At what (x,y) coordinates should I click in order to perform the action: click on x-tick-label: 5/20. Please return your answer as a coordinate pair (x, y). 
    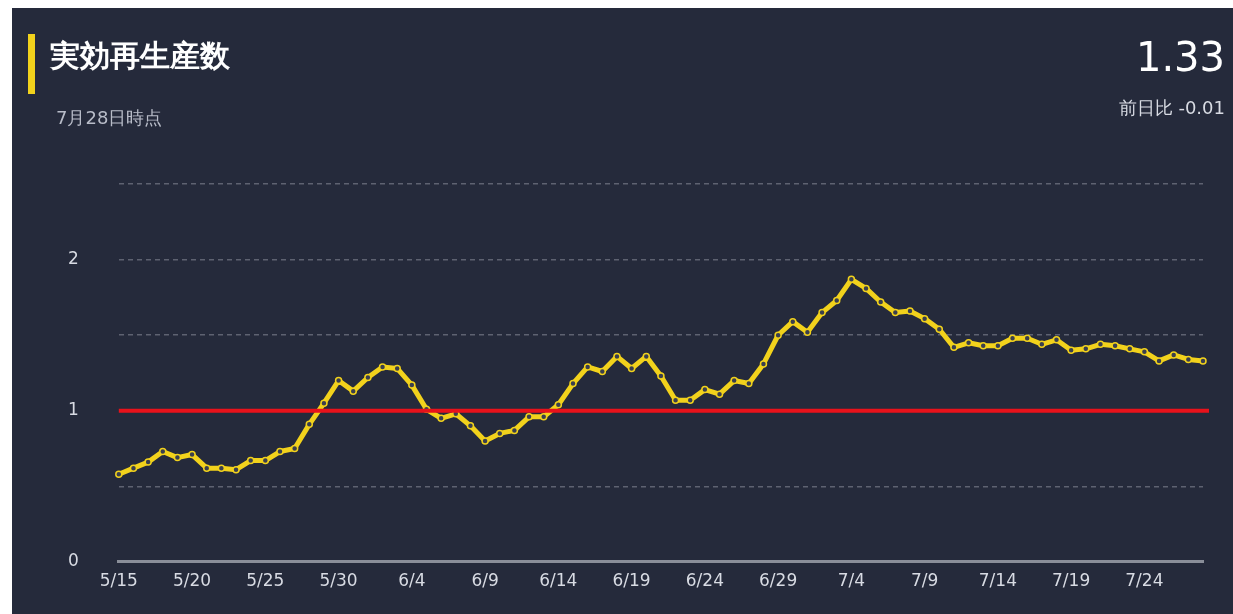
    Looking at the image, I should click on (192, 580).